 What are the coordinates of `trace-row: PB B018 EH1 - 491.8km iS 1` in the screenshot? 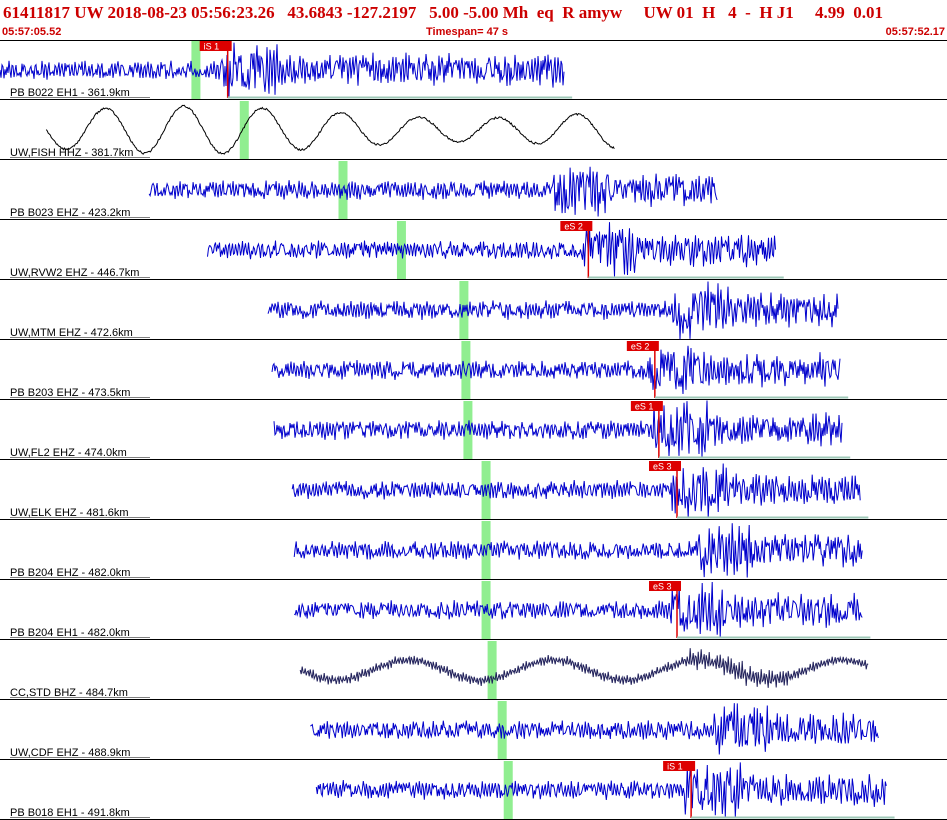 It's located at (473, 790).